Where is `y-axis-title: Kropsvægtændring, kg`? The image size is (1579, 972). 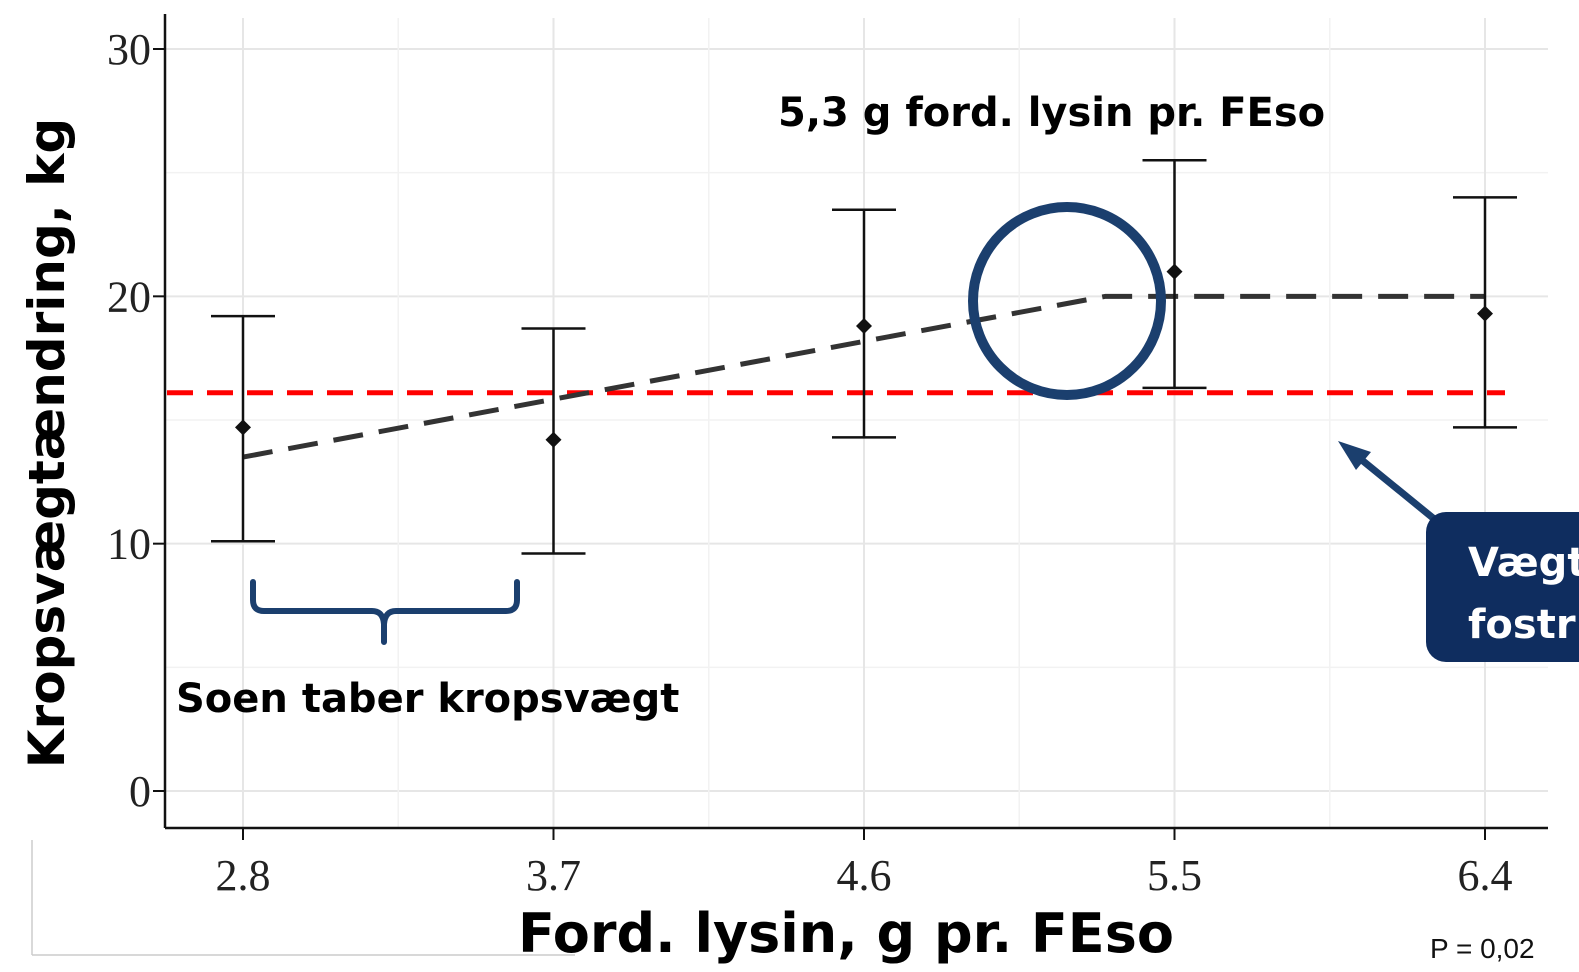 y-axis-title: Kropsvægtændring, kg is located at coordinates (47, 443).